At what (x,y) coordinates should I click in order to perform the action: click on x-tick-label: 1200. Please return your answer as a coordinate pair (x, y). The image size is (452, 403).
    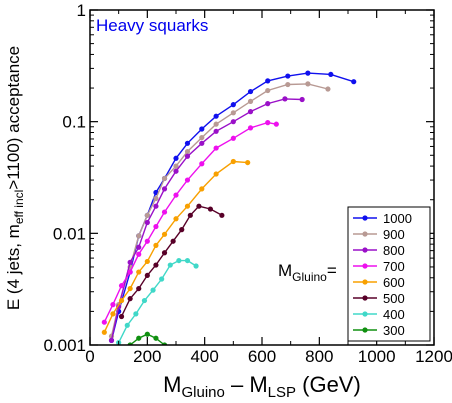
    Looking at the image, I should click on (433, 356).